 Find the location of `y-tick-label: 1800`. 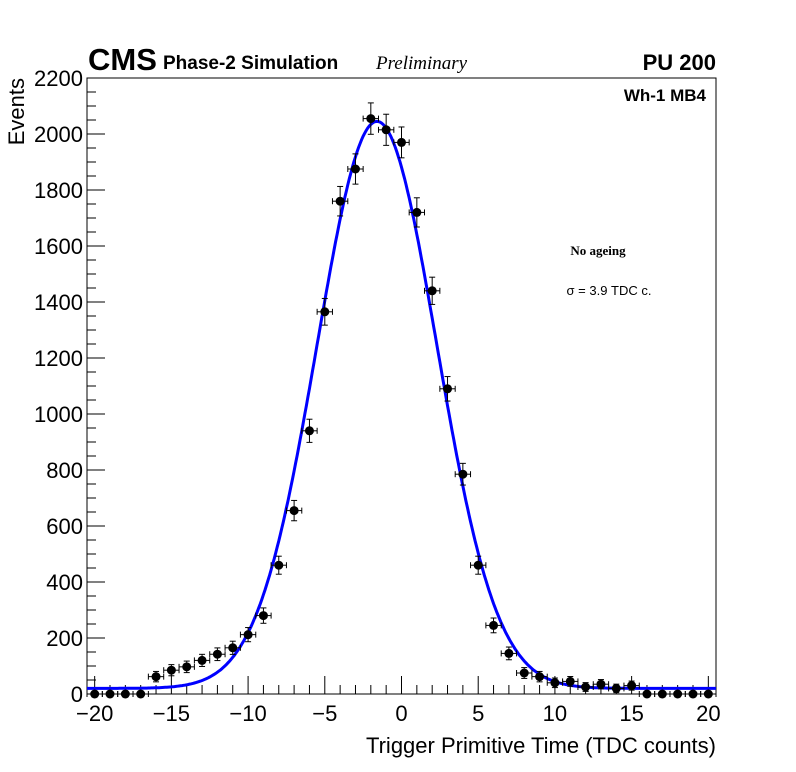

y-tick-label: 1800 is located at coordinates (58, 190).